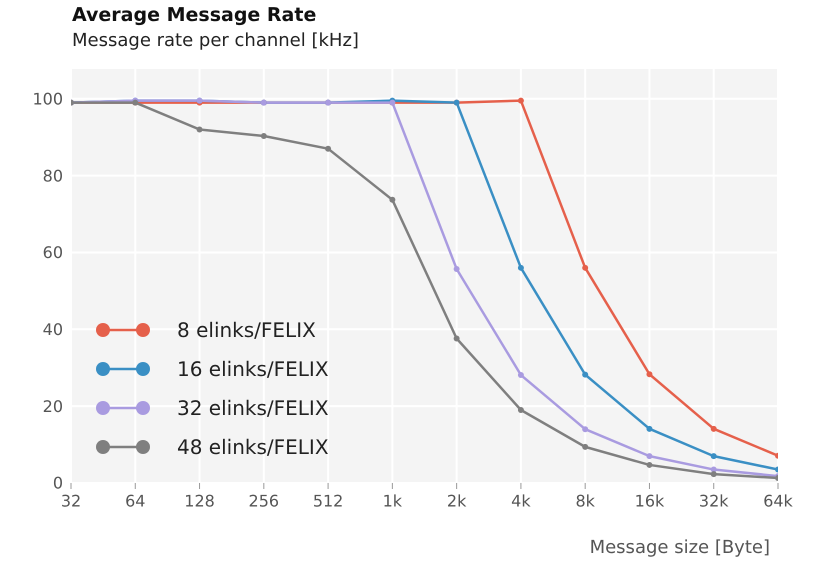 This screenshot has width=813, height=561. I want to click on x-tick-label: 64, so click(135, 500).